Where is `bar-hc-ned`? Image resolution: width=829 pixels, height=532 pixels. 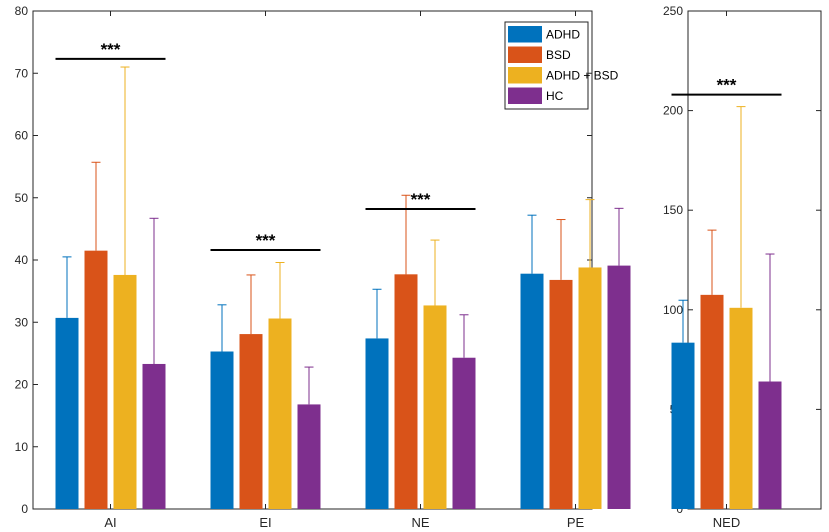 bar-hc-ned is located at coordinates (770, 445).